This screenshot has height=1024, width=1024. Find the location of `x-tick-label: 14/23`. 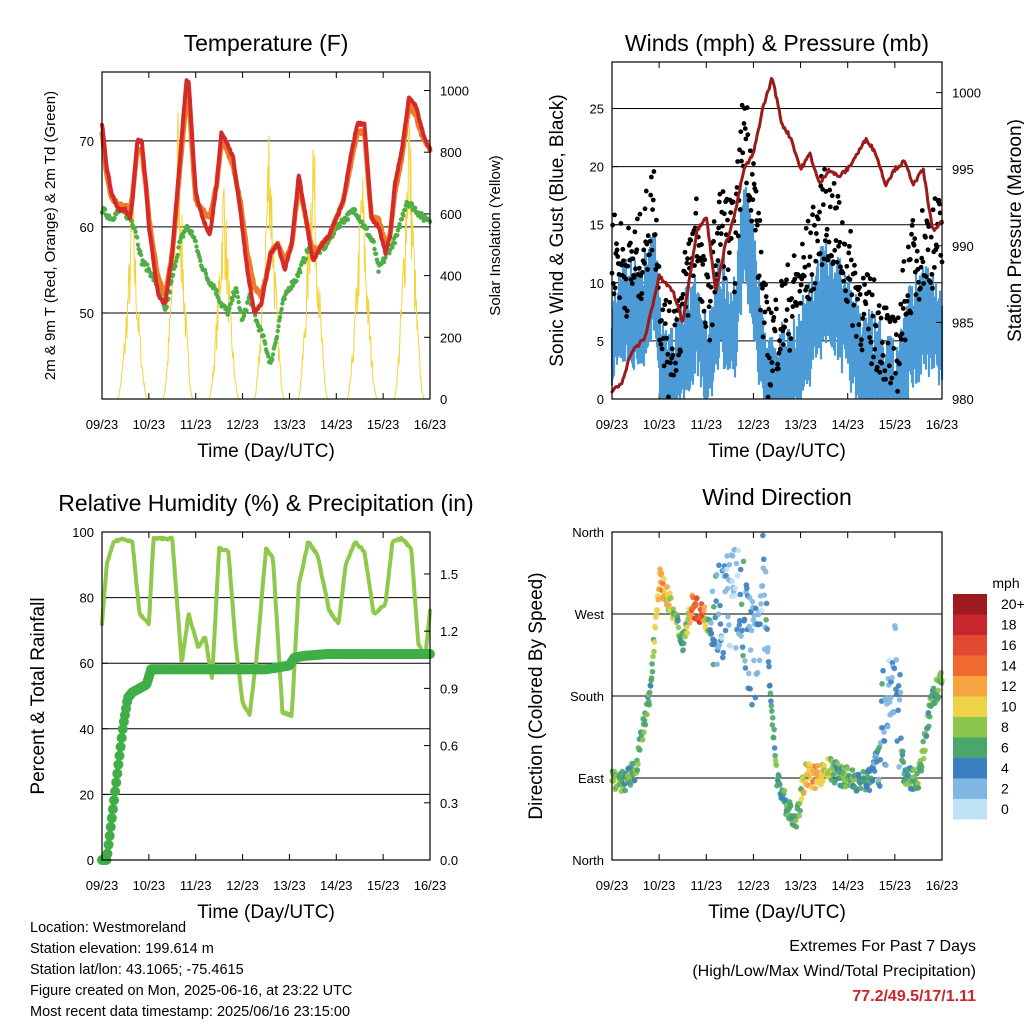

x-tick-label: 14/23 is located at coordinates (847, 424).